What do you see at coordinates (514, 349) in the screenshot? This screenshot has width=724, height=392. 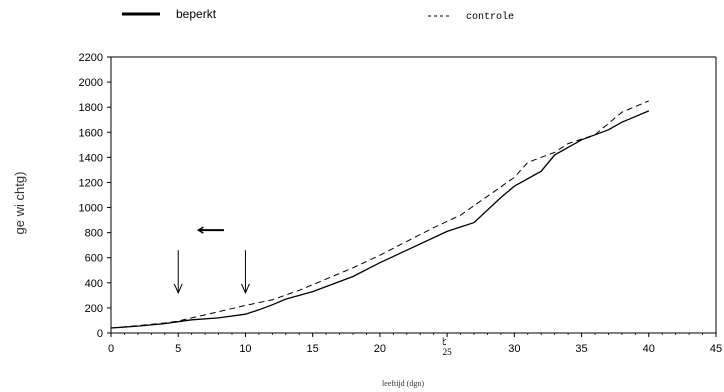 I see `x-tick-label: 30` at bounding box center [514, 349].